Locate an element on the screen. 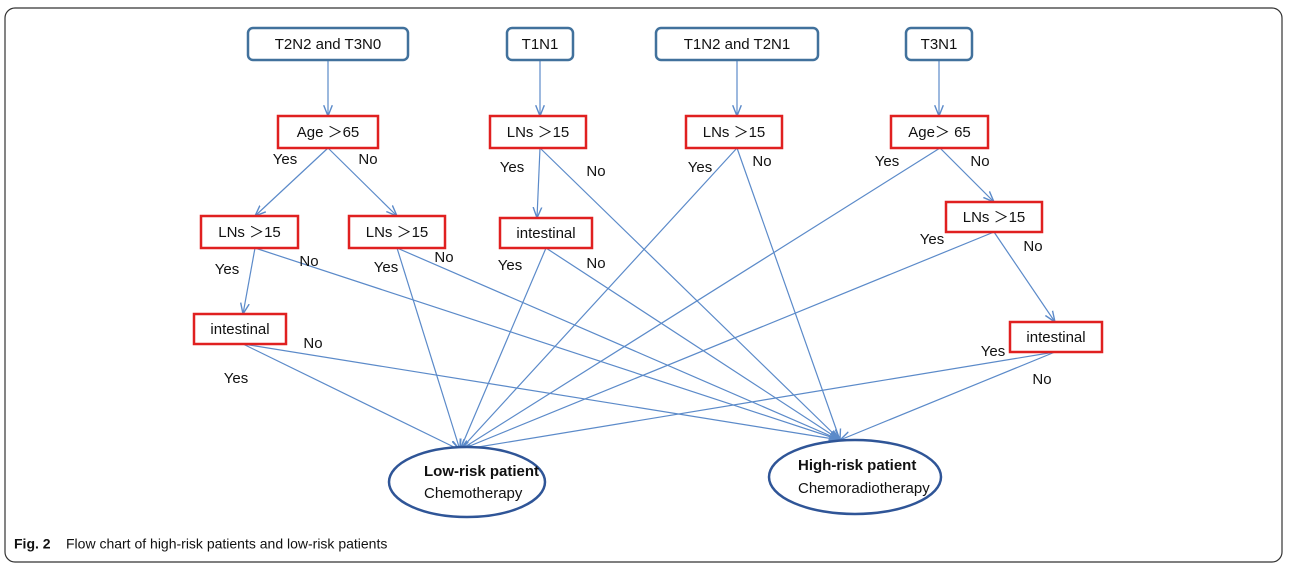 Image resolution: width=1289 pixels, height=565 pixels. caption-label: Fig. 2 is located at coordinates (32, 544).